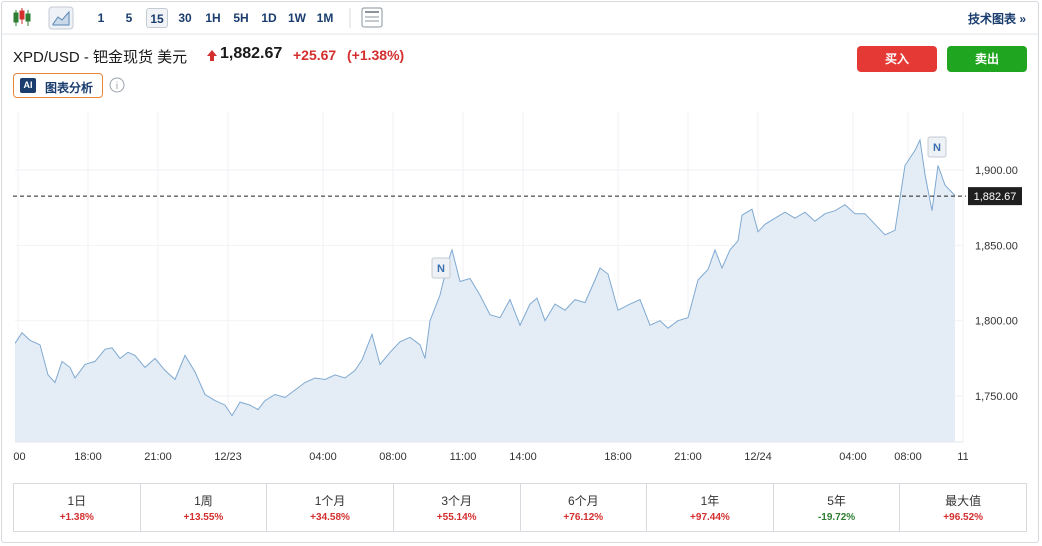 Image resolution: width=1042 pixels, height=546 pixels. I want to click on period: 最大值, so click(963, 501).